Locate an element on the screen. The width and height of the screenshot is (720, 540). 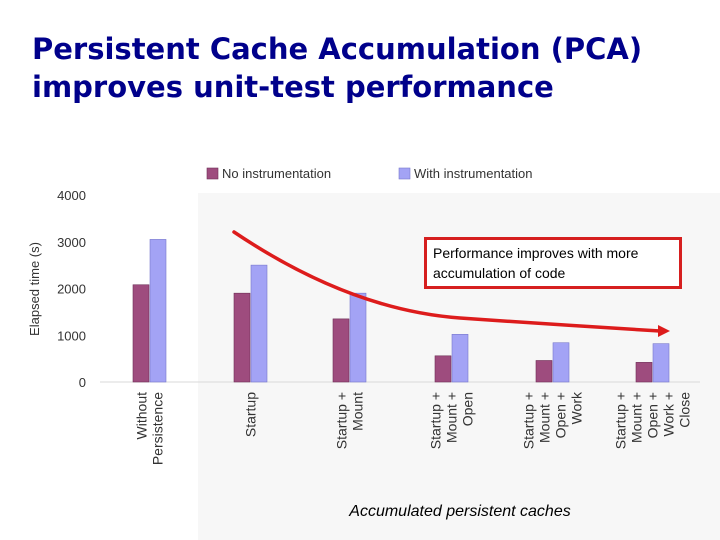
category-label-5: Startup + Mount + Open + Work + Close is located at coordinates (653, 420).